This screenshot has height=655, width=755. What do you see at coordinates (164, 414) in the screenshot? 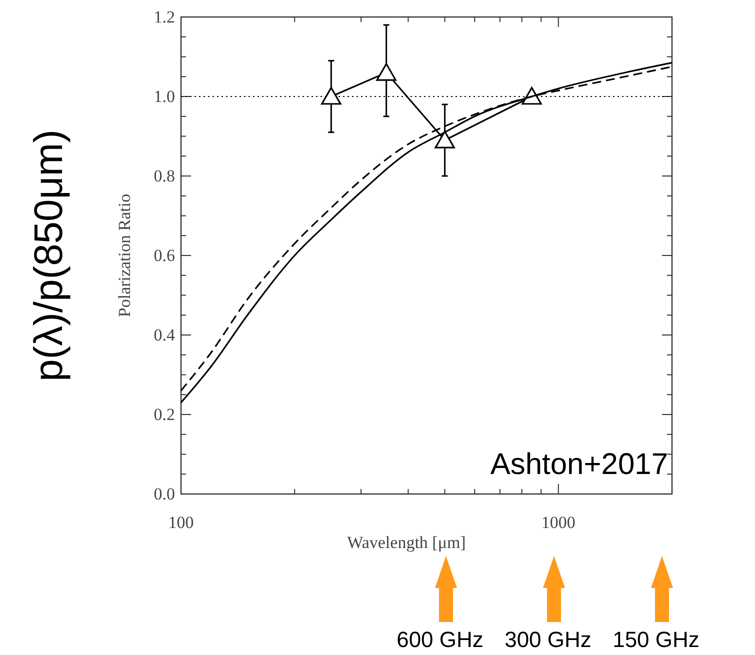
I see `y-tick-label: 0.2` at bounding box center [164, 414].